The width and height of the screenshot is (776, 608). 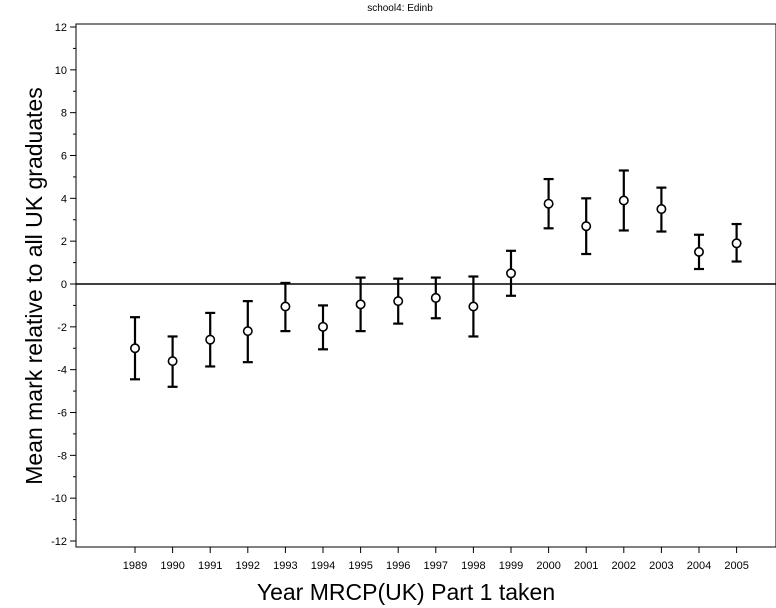 I want to click on x-tick-label: 1996, so click(x=398, y=566).